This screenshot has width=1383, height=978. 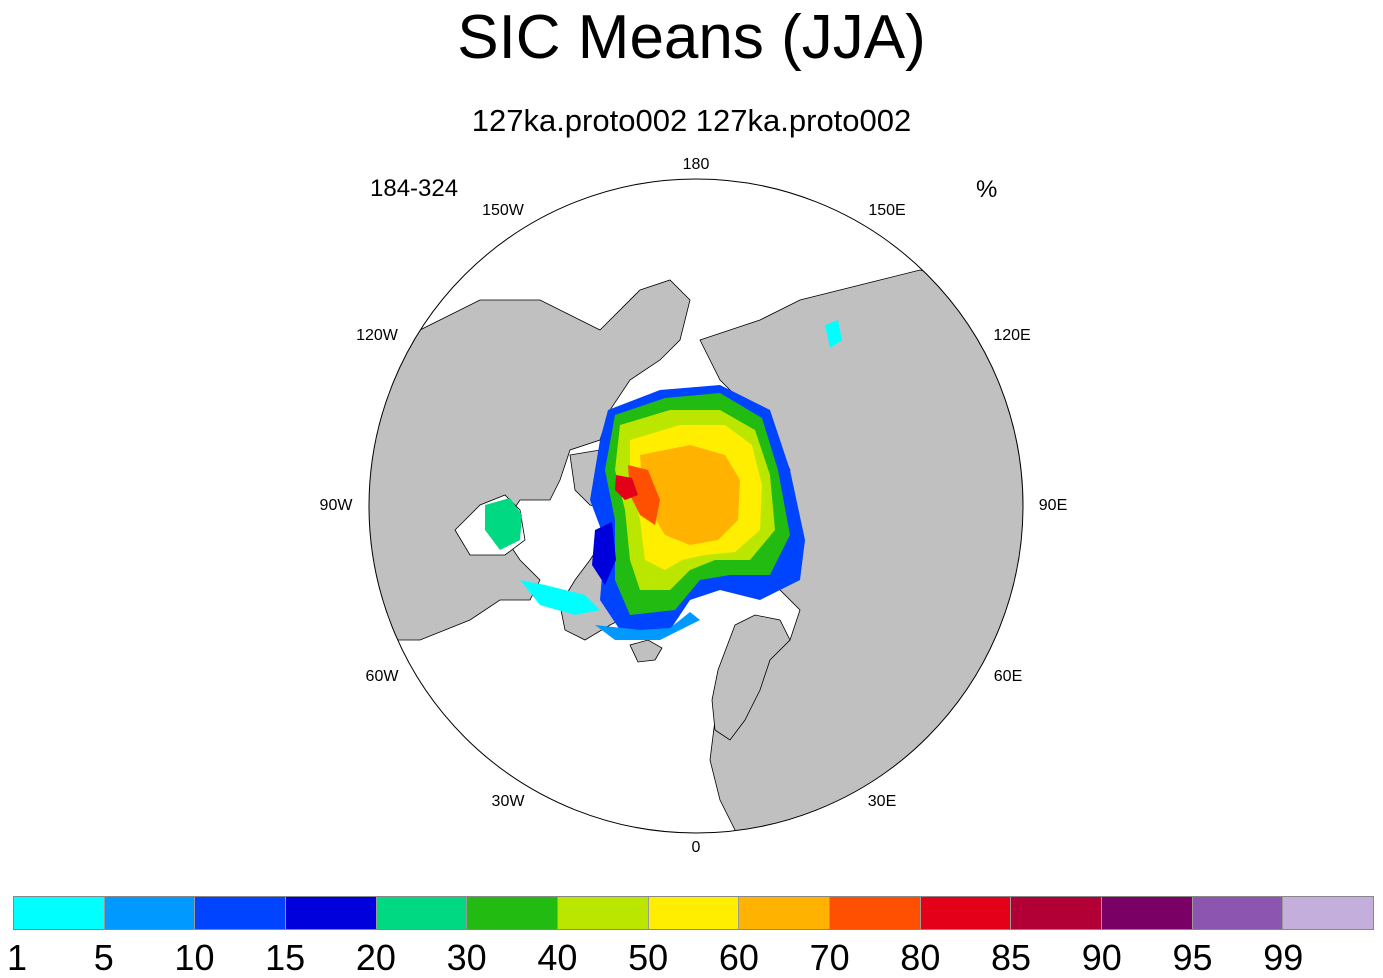 I want to click on colorbar-label: 70, so click(x=829, y=957).